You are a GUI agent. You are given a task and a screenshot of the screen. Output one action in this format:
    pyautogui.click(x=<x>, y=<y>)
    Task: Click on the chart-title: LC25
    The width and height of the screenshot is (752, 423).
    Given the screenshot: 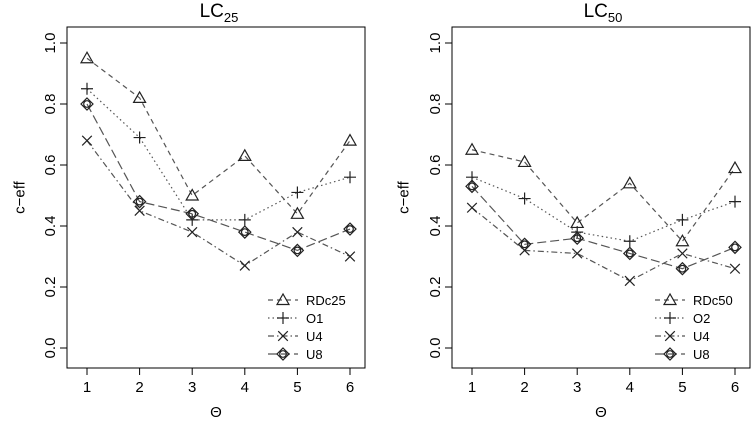 What is the action you would take?
    pyautogui.click(x=219, y=13)
    